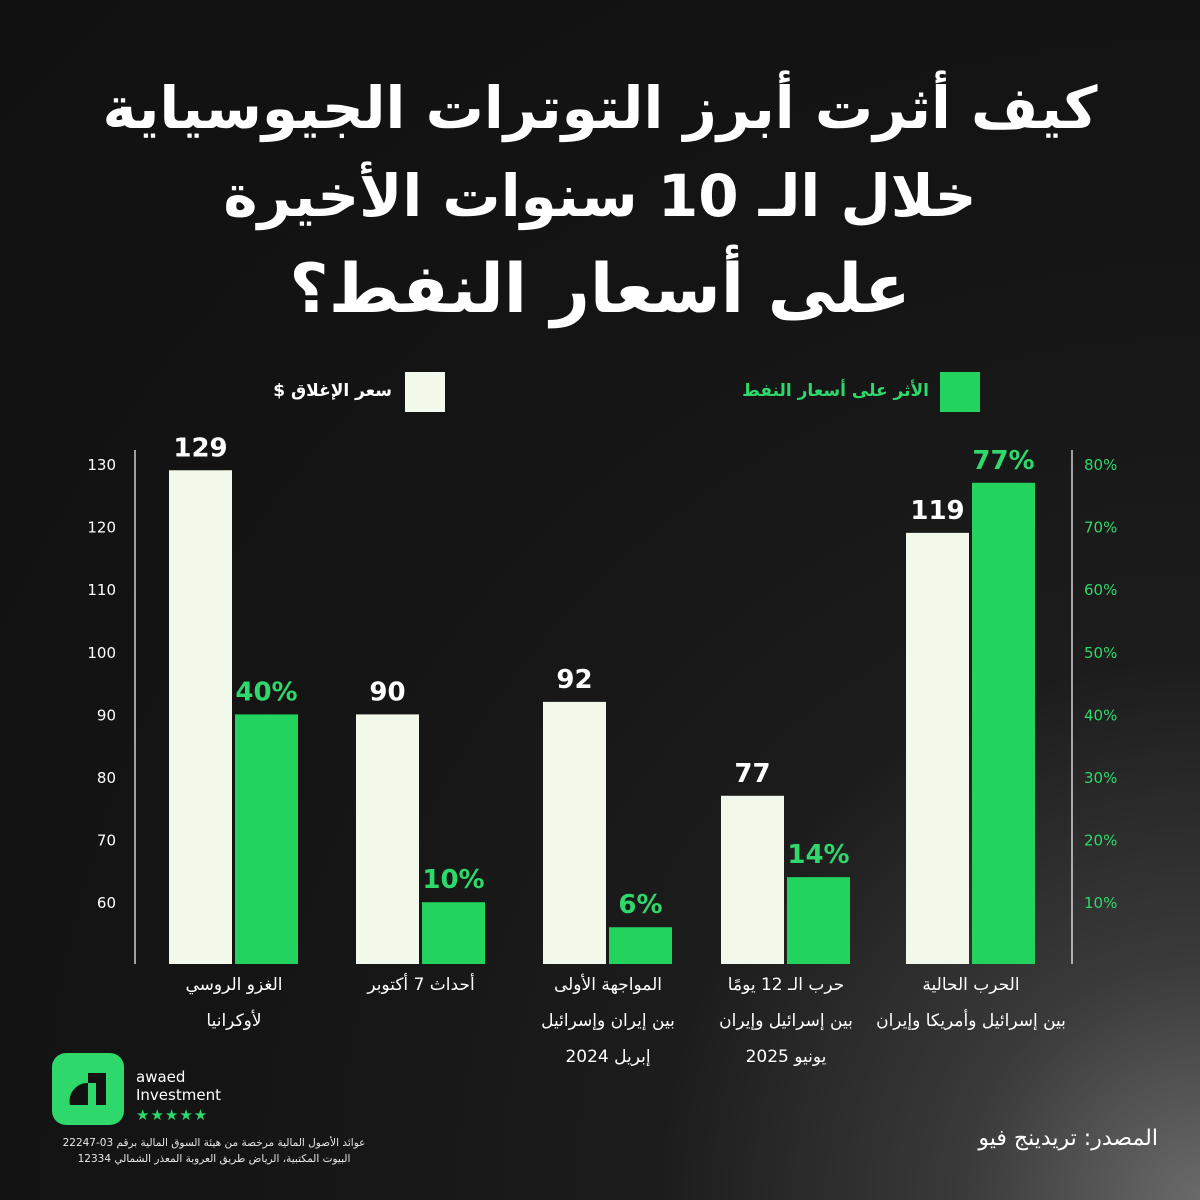 Image resolution: width=1200 pixels, height=1200 pixels. What do you see at coordinates (786, 1057) in the screenshot?
I see `category-label: يونيو 2025` at bounding box center [786, 1057].